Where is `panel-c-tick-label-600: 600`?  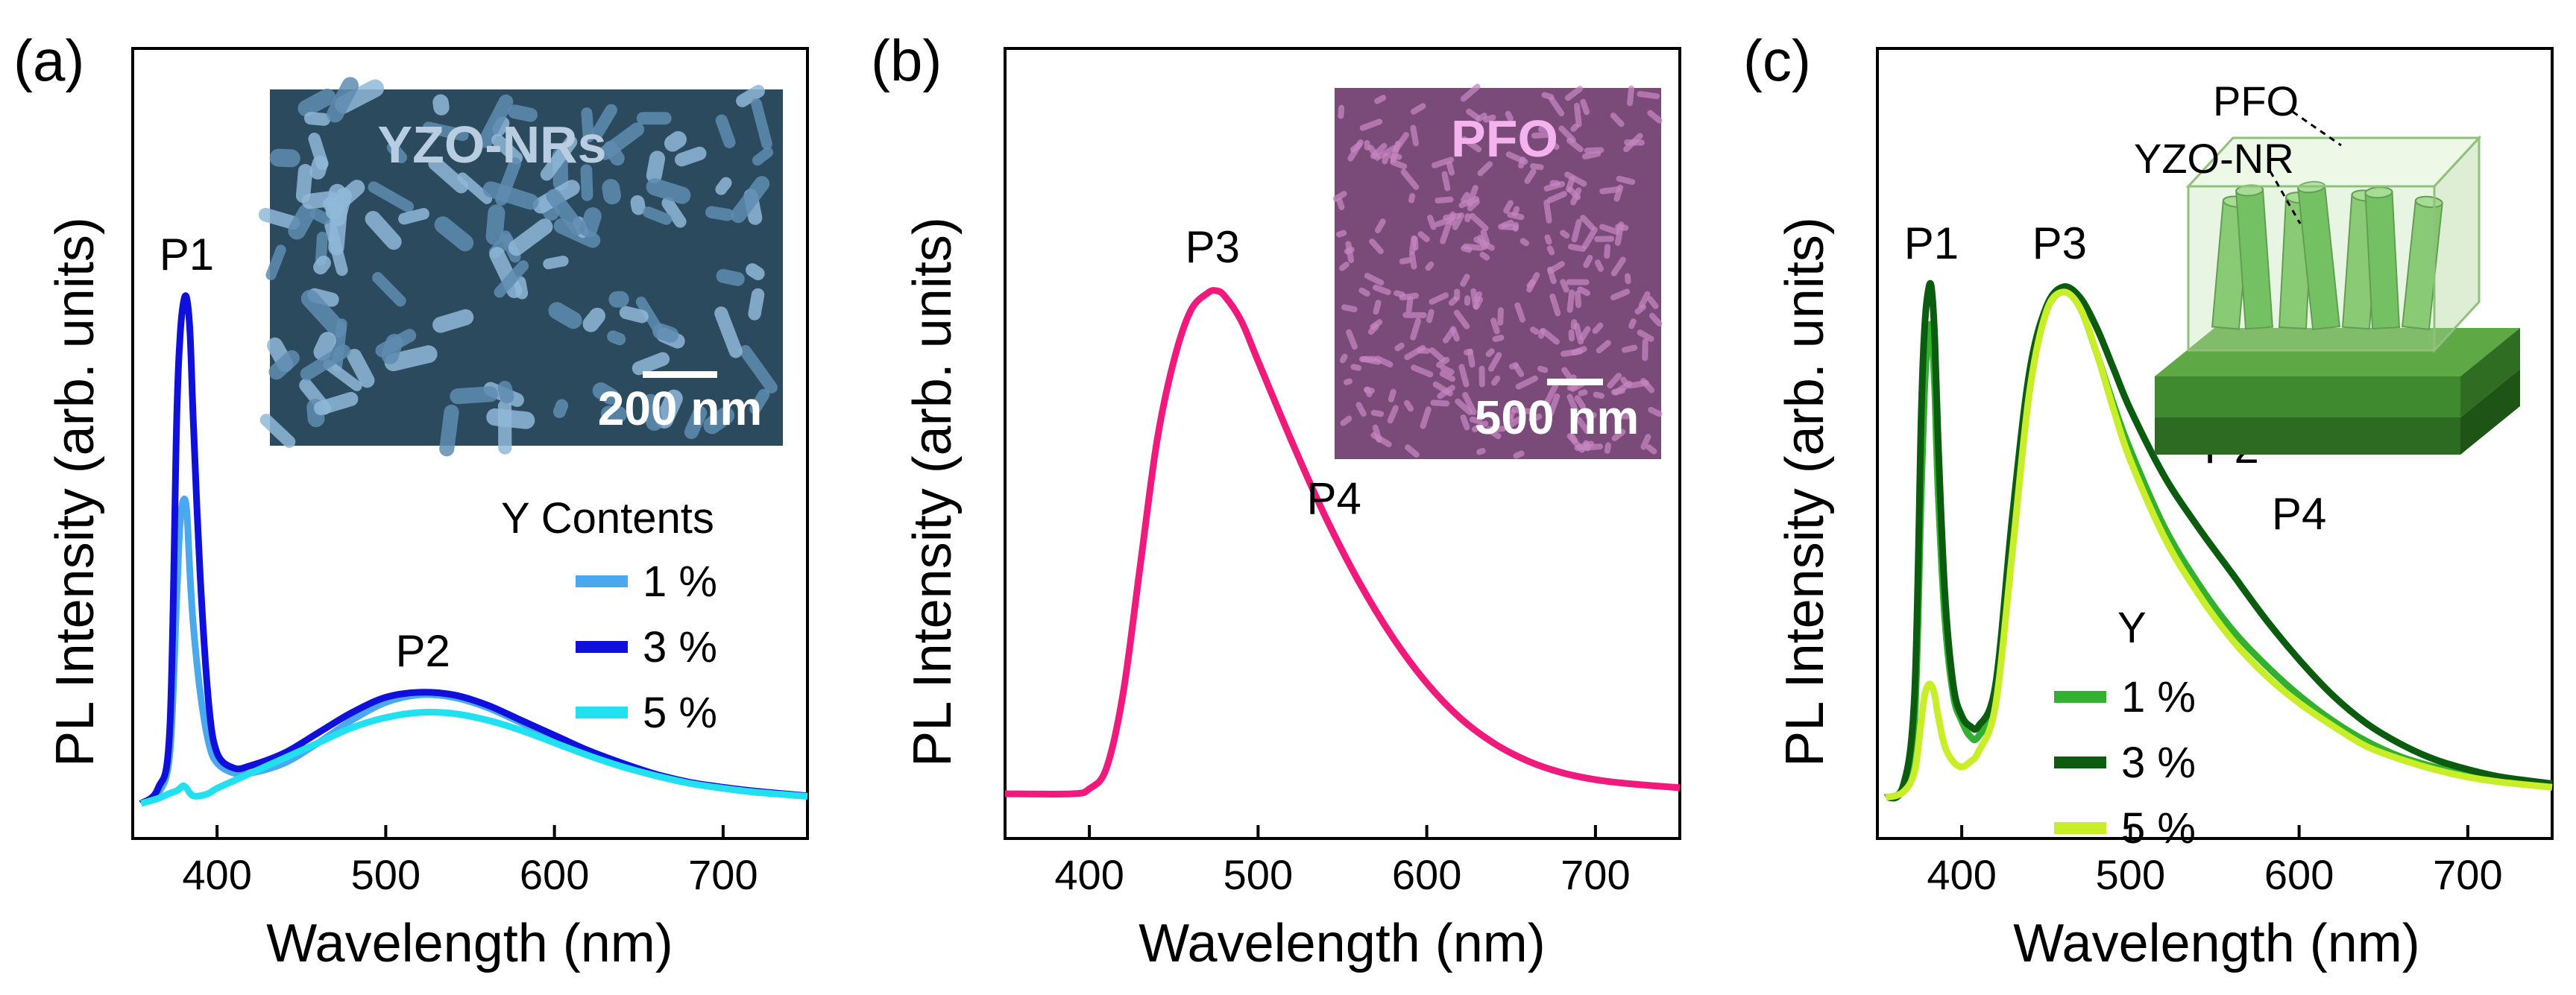
panel-c-tick-label-600: 600 is located at coordinates (2299, 874).